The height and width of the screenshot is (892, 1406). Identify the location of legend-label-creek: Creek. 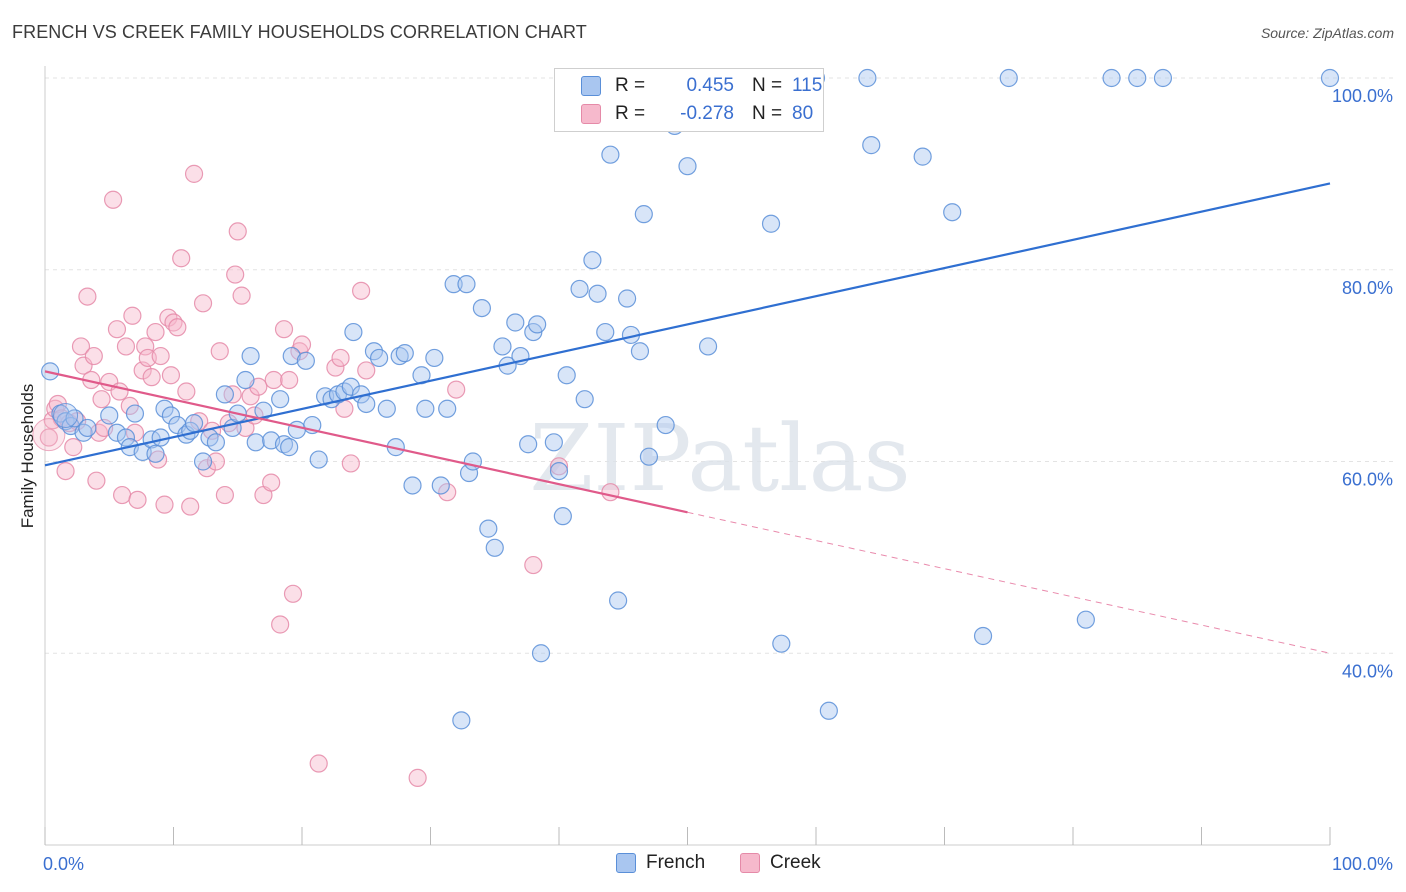
(795, 862).